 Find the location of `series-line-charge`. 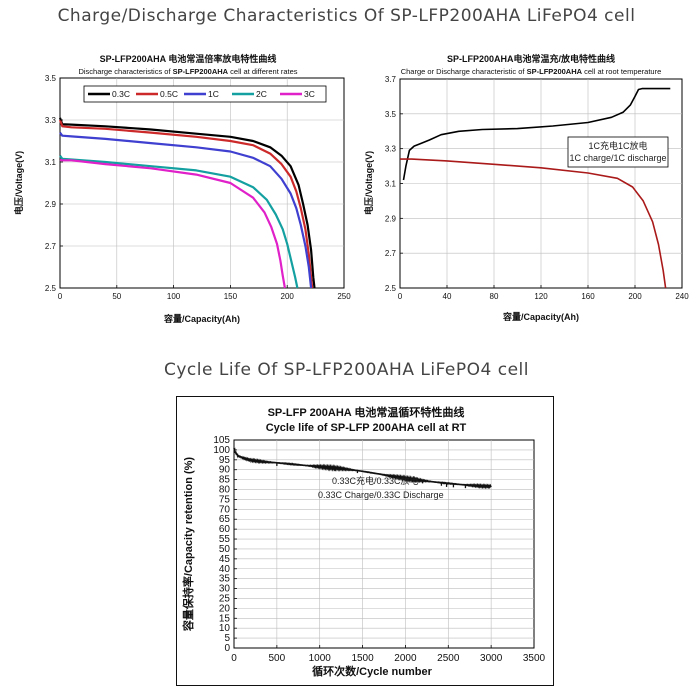

series-line-charge is located at coordinates (536, 134).